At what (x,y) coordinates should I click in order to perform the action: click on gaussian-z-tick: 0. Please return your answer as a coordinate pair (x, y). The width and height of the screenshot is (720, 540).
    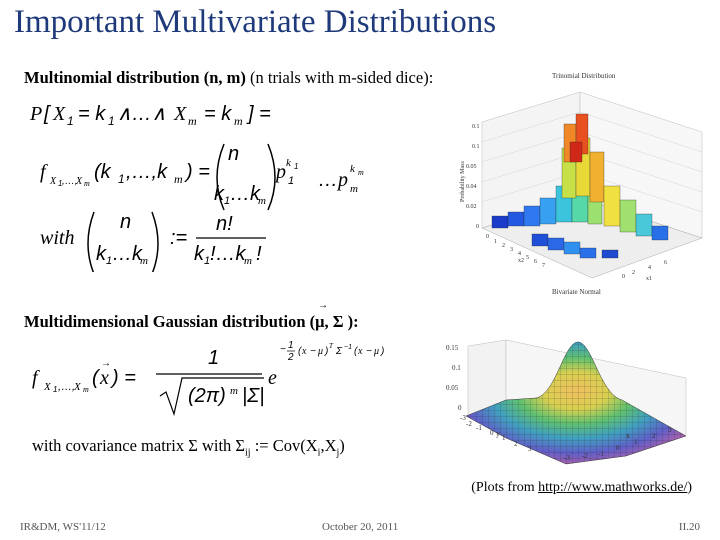
    Looking at the image, I should click on (460, 408).